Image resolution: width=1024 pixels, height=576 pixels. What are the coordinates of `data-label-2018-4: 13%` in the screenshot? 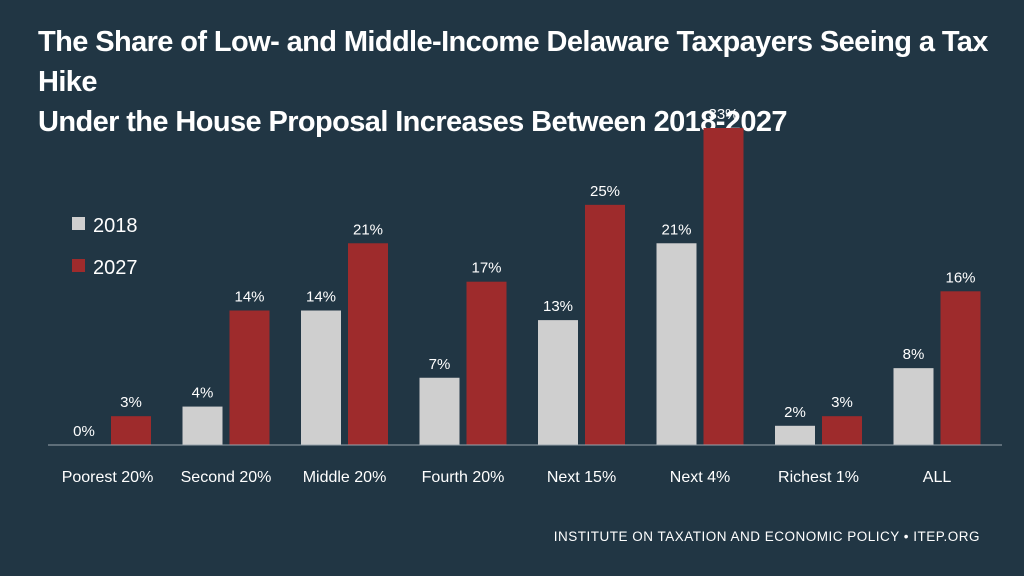 It's located at (558, 306).